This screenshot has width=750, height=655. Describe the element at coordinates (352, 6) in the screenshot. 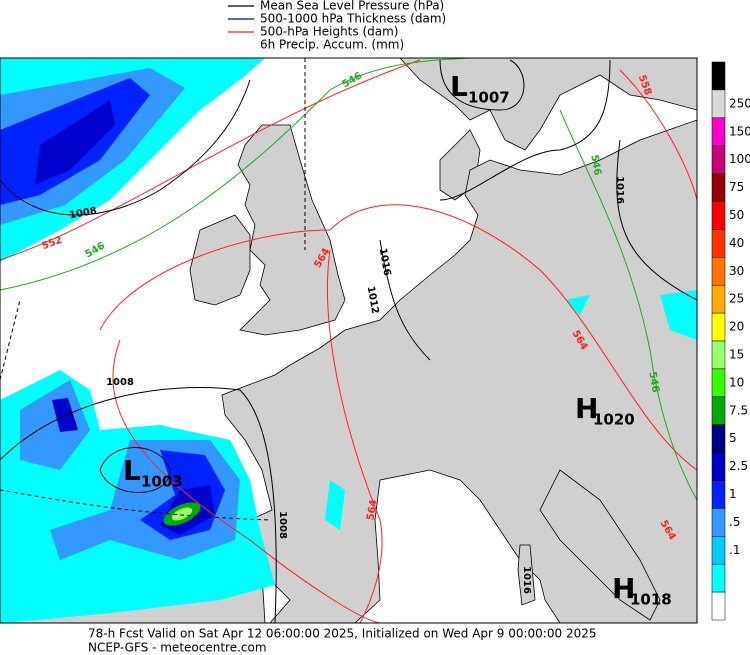

I see `legend-label: Mean Sea Level Pressure (hPa)` at that location.